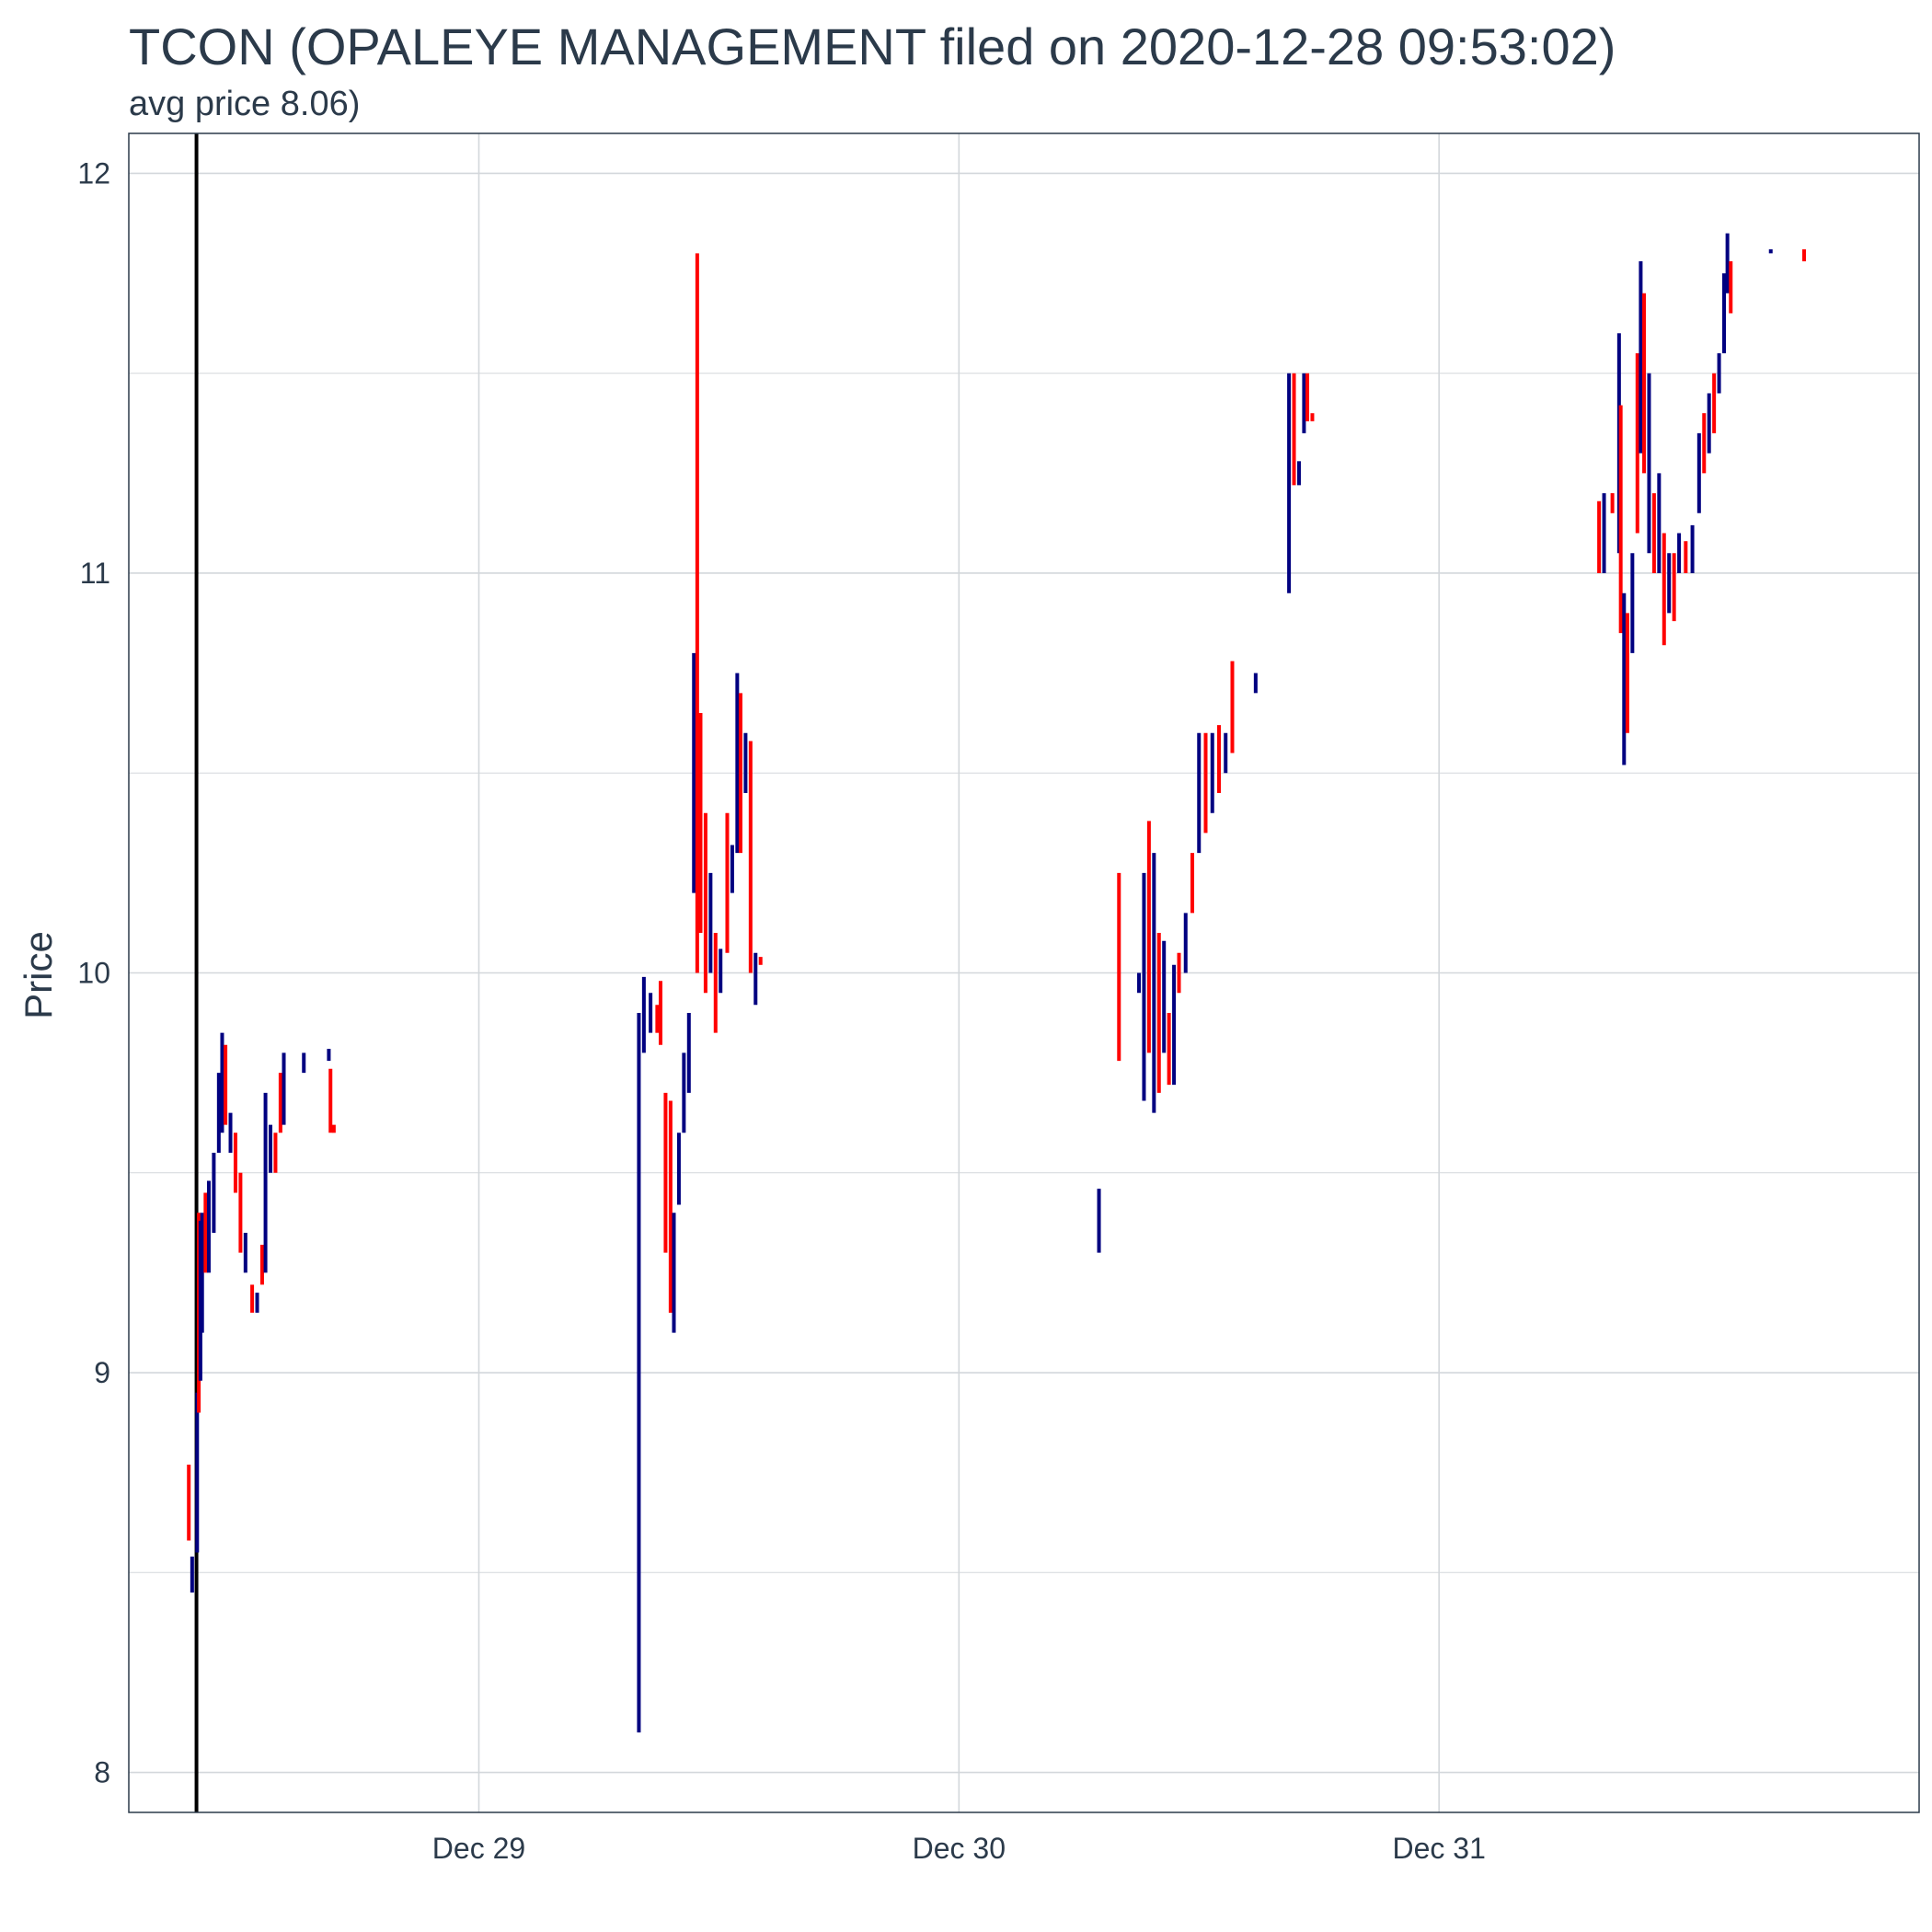  I want to click on y-tick-label: 11, so click(95, 573).